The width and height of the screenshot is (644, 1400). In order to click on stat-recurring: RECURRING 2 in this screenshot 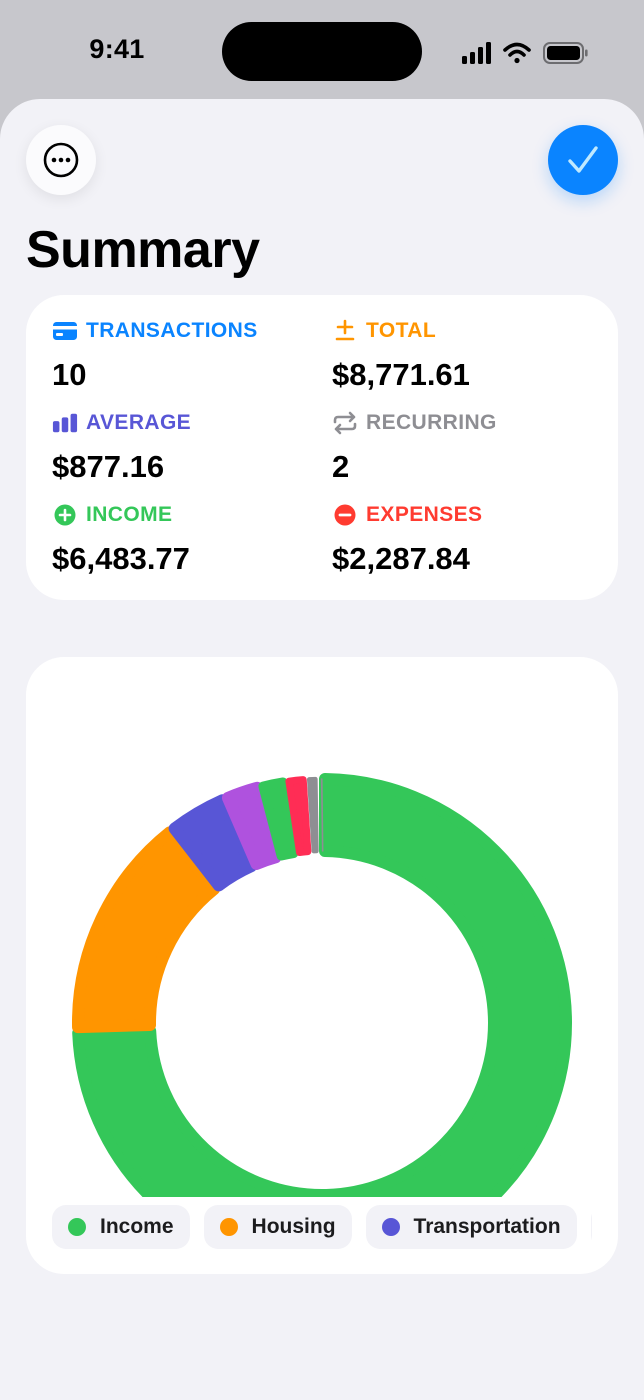, I will do `click(467, 447)`.